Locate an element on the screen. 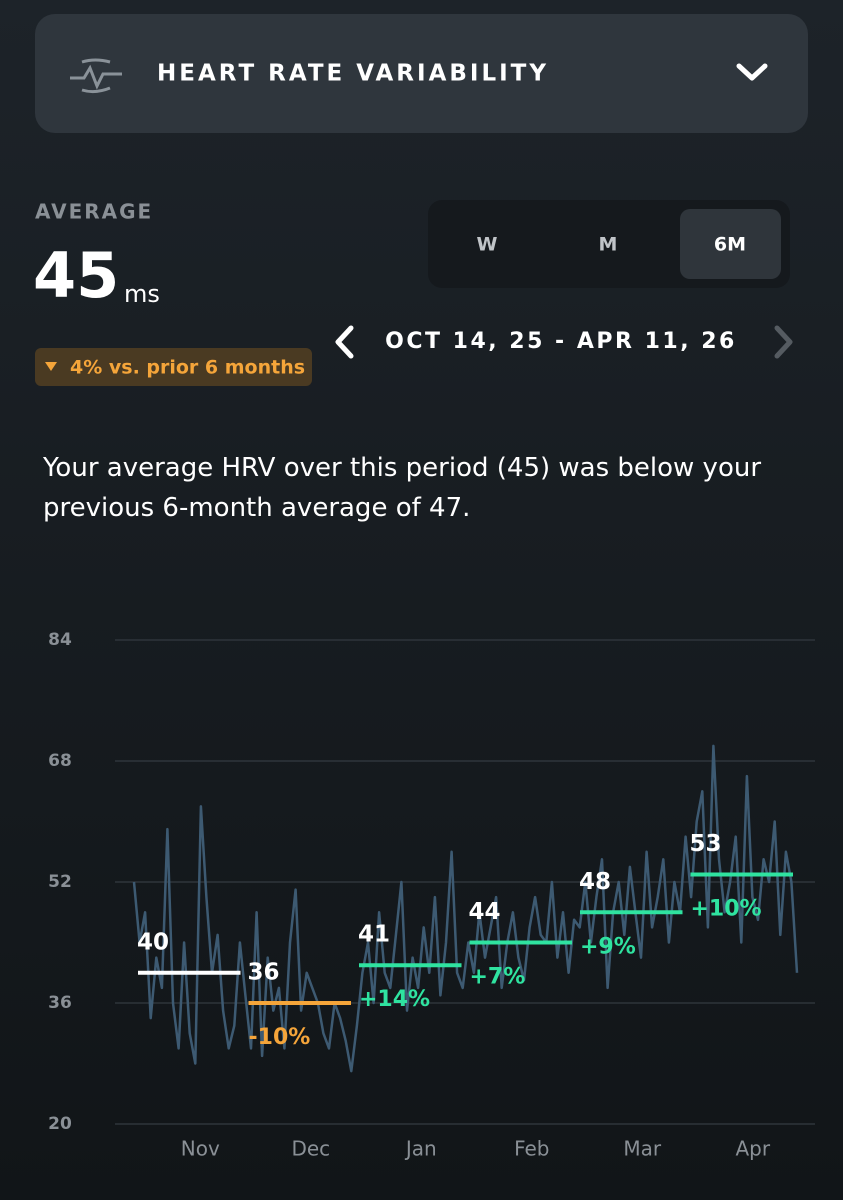 The width and height of the screenshot is (843, 1200). y-tick-label: 52 is located at coordinates (60, 882).